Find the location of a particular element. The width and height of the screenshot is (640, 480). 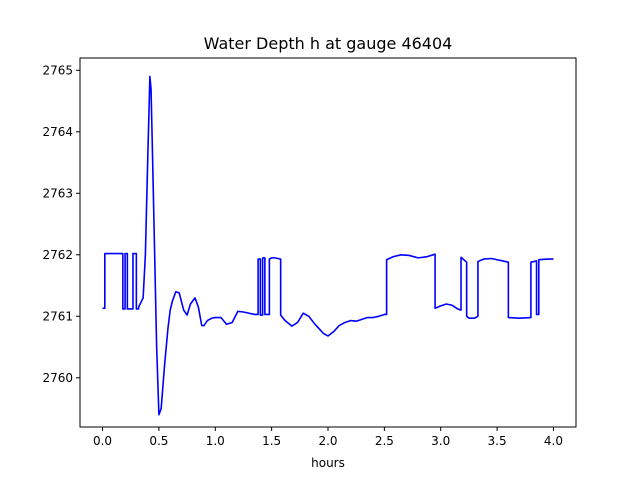

x-tick-label: 3.0 is located at coordinates (440, 441).